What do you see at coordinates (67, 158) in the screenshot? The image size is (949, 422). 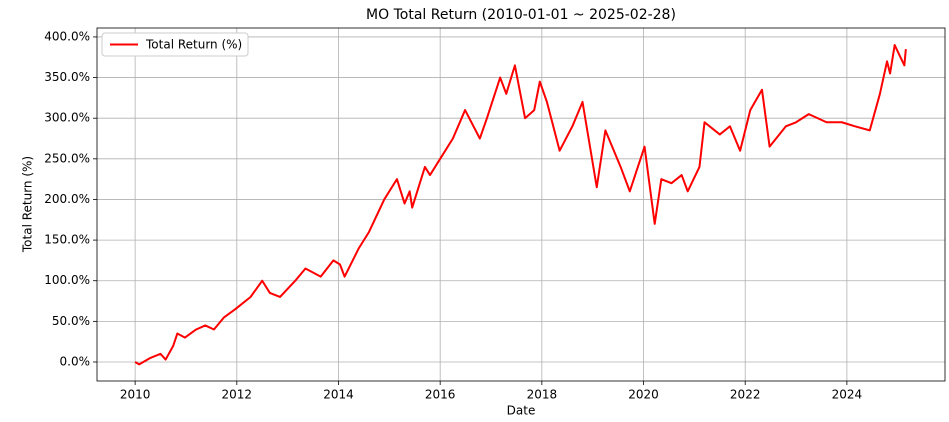 I see `y-tick-label: 250.0%` at bounding box center [67, 158].